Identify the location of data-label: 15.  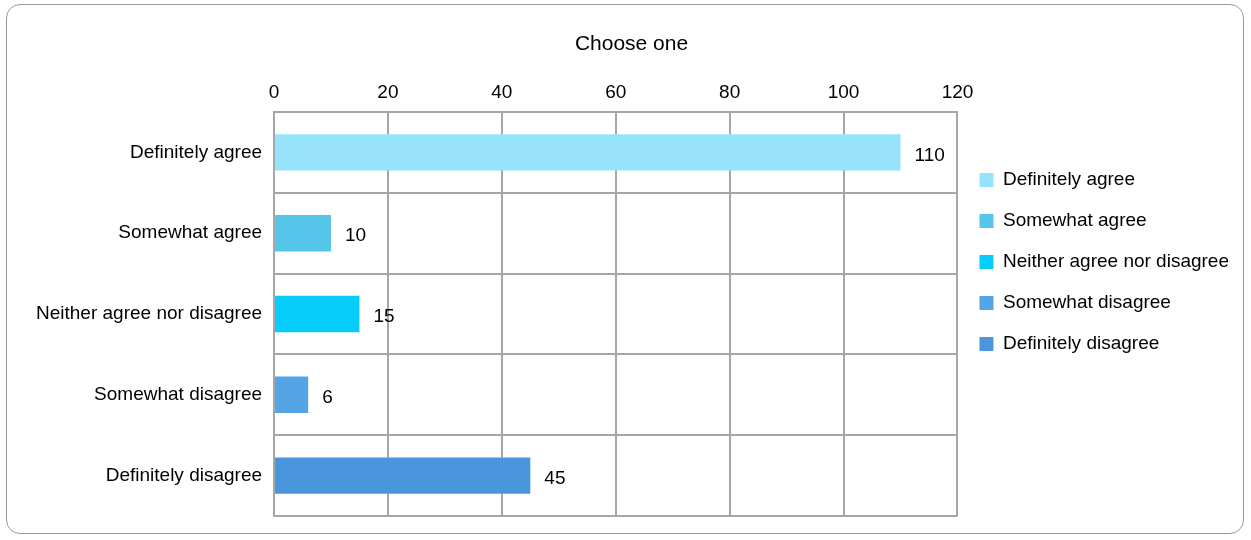
(384, 316).